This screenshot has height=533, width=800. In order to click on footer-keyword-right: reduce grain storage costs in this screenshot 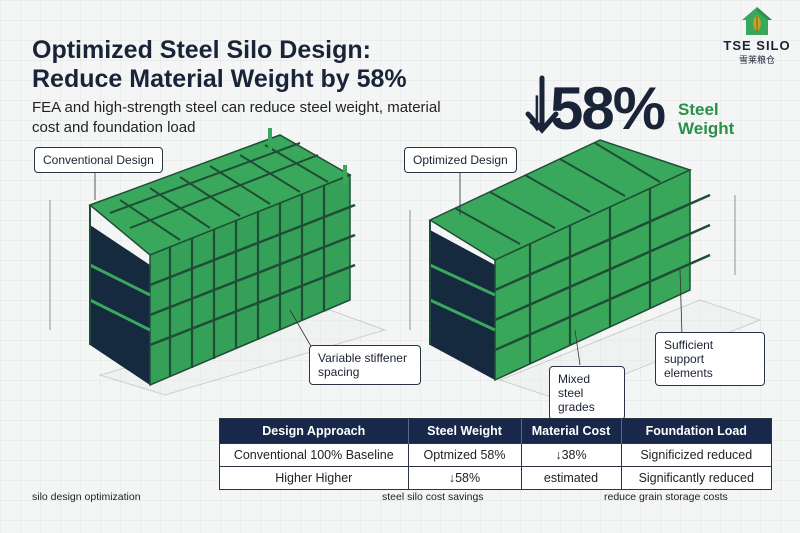, I will do `click(666, 497)`.